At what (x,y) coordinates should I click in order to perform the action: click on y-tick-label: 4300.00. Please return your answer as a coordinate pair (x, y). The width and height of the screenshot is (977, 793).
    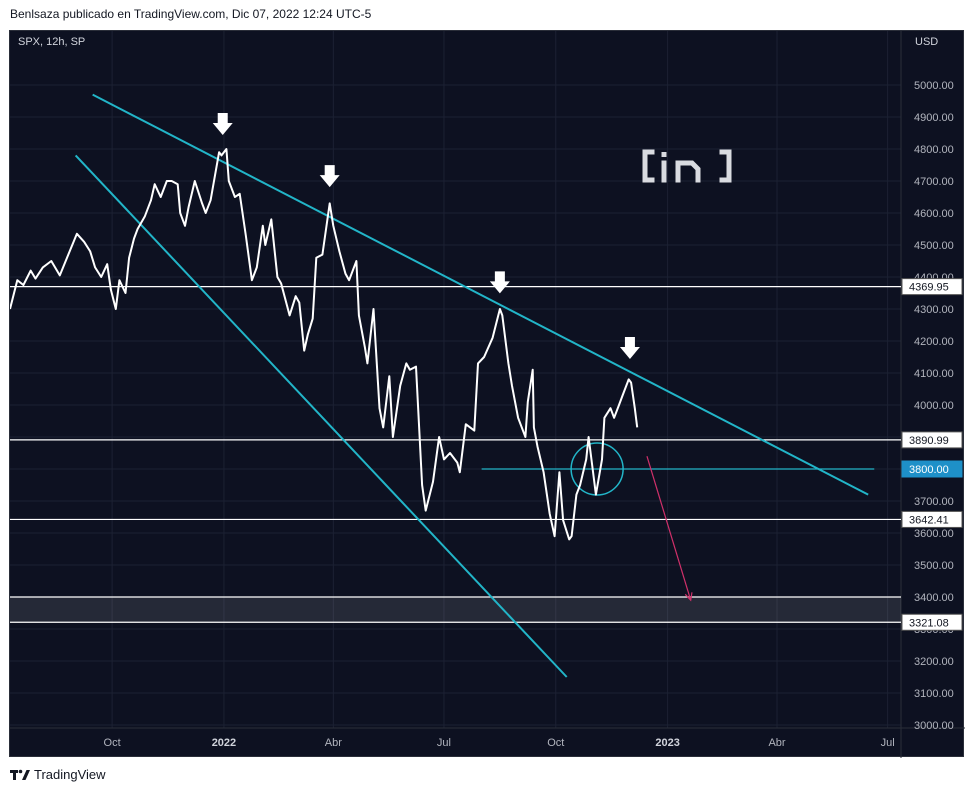
    Looking at the image, I should click on (934, 310).